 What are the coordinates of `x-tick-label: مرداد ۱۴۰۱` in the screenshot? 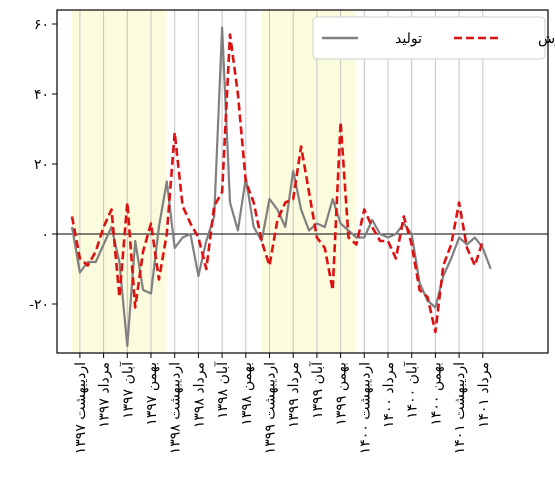 It's located at (484, 395).